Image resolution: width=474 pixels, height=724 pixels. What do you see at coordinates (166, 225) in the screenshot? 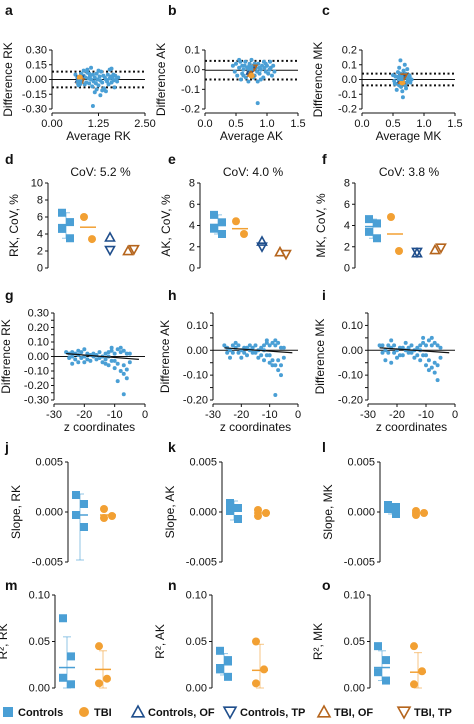
I see `y-axis-label: AK, CoV, %` at bounding box center [166, 225].